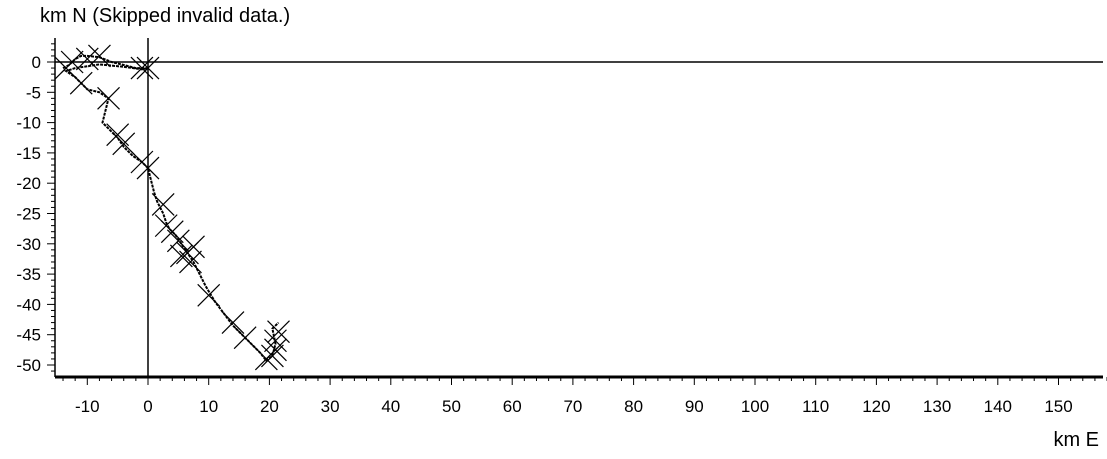  I want to click on x-tick-label: 130, so click(937, 406).